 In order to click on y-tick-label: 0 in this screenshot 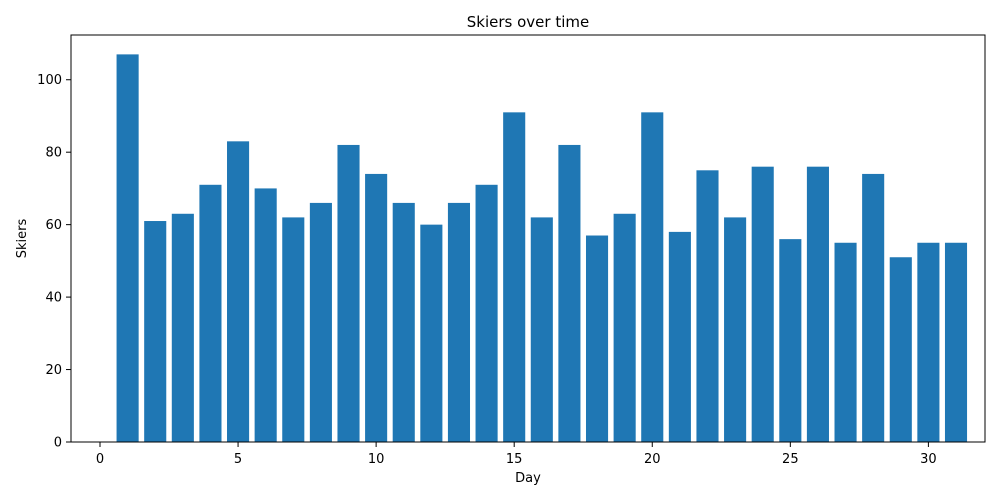, I will do `click(58, 443)`.